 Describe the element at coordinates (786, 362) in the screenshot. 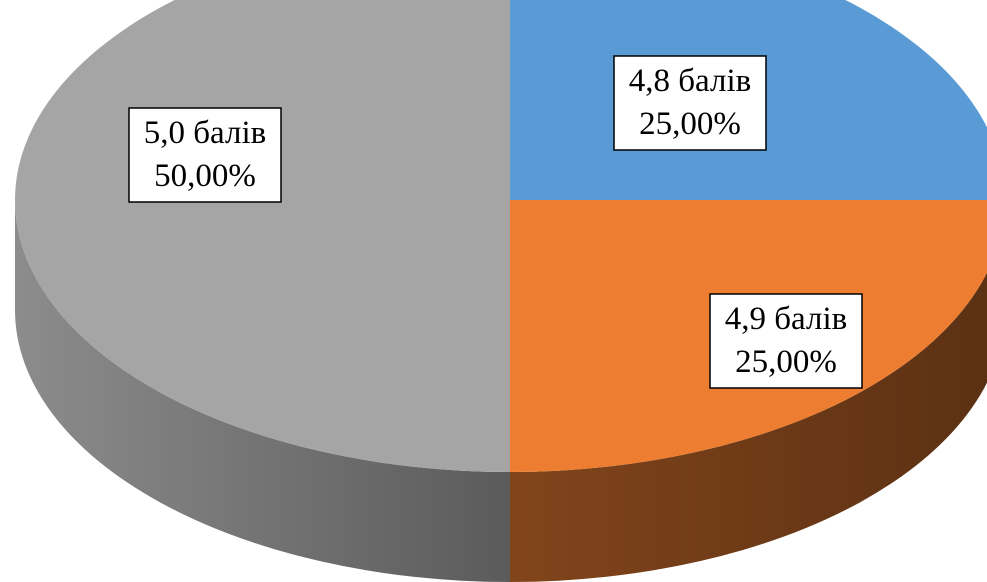

I see `data-label-percent-2: 25,00%` at that location.